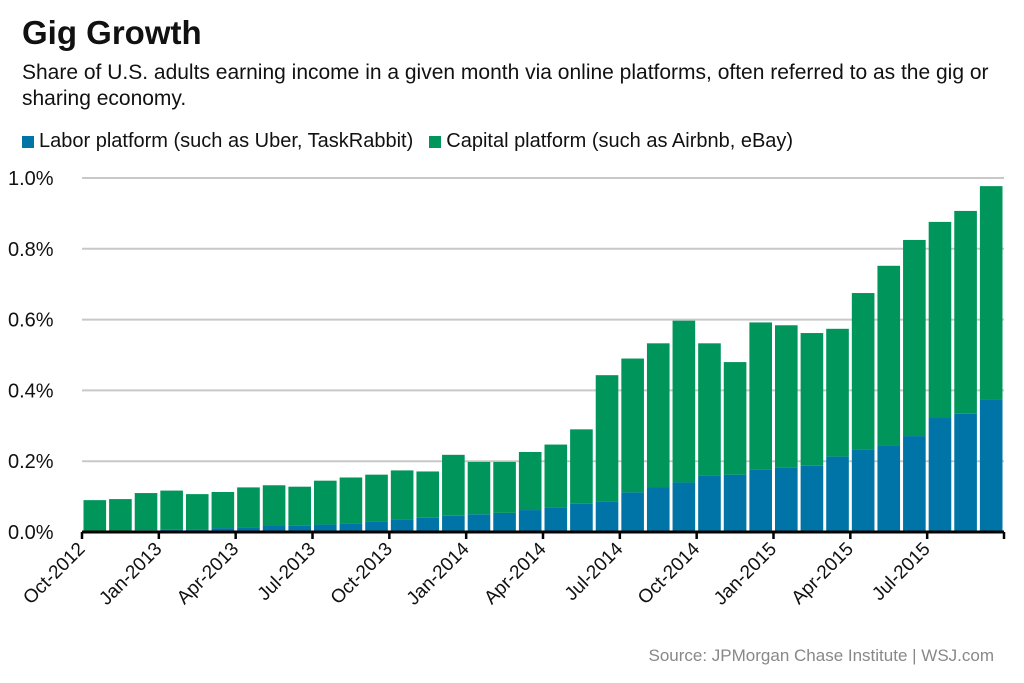 Image resolution: width=1024 pixels, height=683 pixels. Describe the element at coordinates (31, 179) in the screenshot. I see `y-tick-label: 1.0%` at that location.